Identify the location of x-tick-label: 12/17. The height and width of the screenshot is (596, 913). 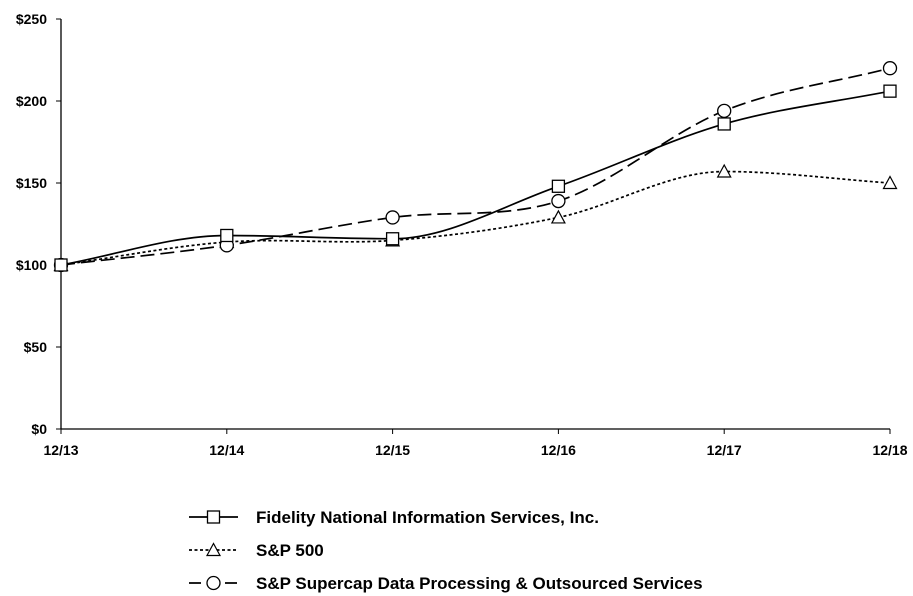
(724, 450).